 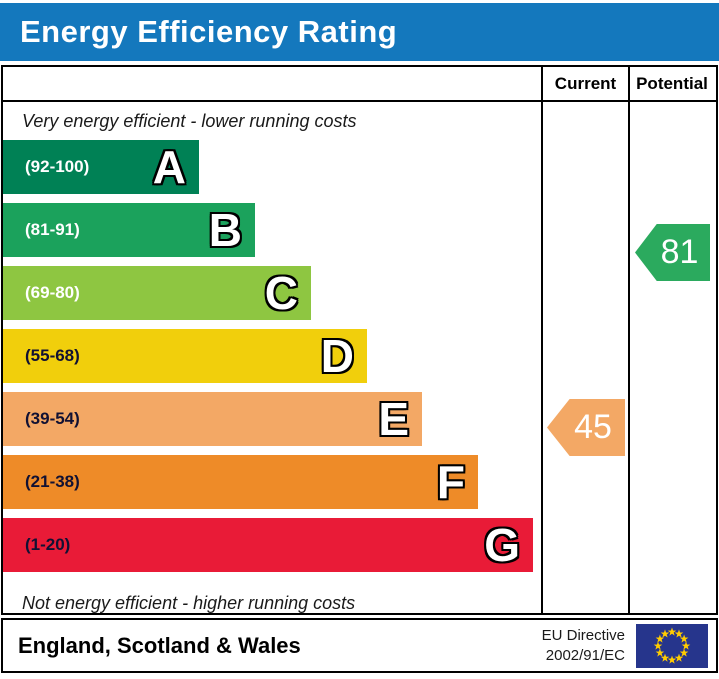 I want to click on band-row-c: (69-80) C, so click(x=272, y=293).